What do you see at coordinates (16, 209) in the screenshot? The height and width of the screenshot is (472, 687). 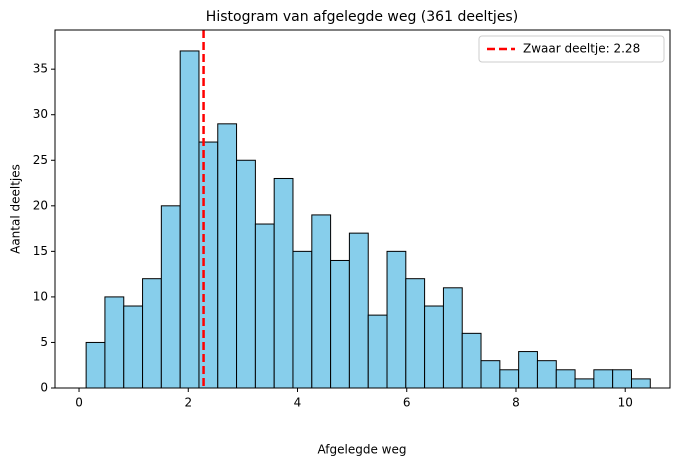 I see `y-axis-label: Aantal deeltjes` at bounding box center [16, 209].